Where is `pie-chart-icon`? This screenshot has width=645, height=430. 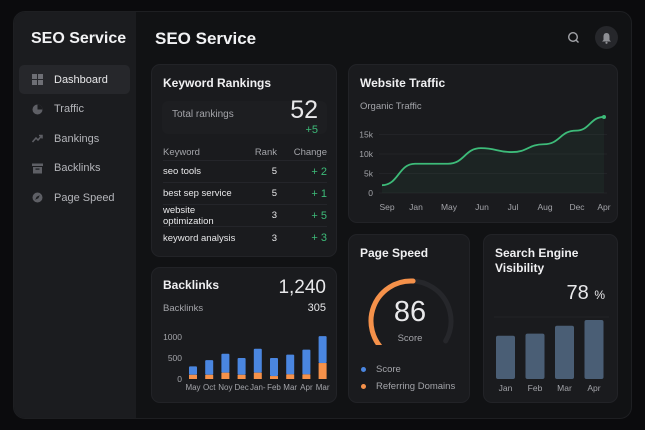
pie-chart-icon is located at coordinates (37, 109).